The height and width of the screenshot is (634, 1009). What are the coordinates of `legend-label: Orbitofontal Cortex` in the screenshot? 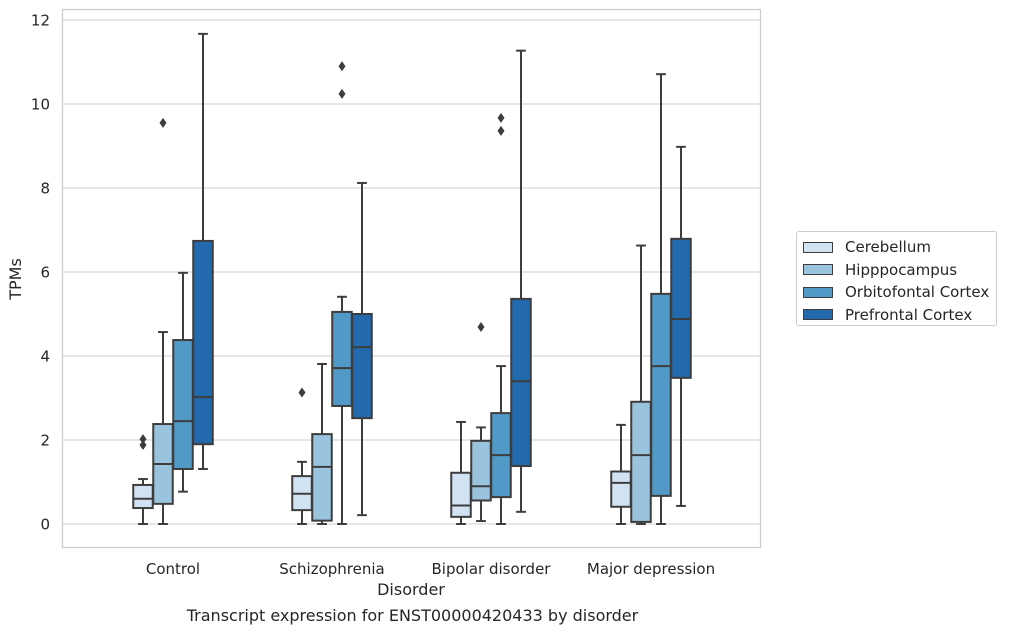 It's located at (917, 292).